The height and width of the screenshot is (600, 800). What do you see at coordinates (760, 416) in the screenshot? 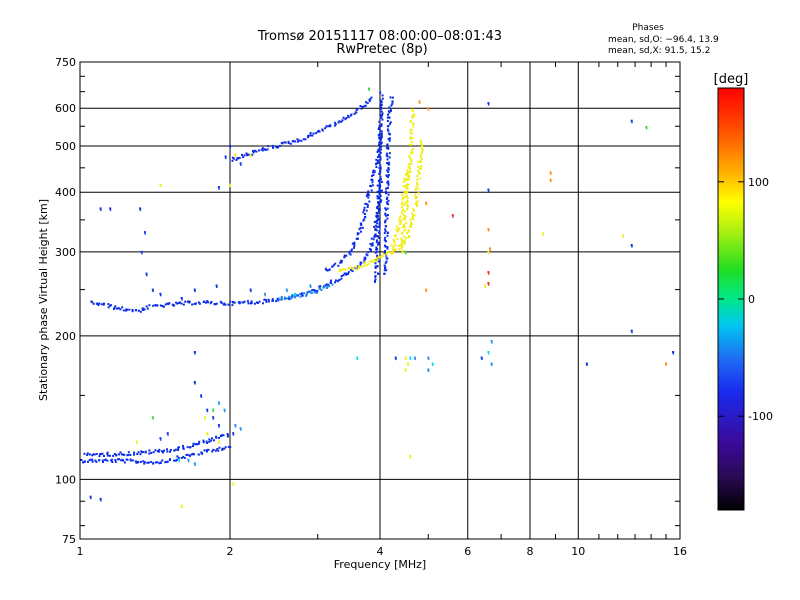
I see `colorbar-tick-label: -100` at bounding box center [760, 416].